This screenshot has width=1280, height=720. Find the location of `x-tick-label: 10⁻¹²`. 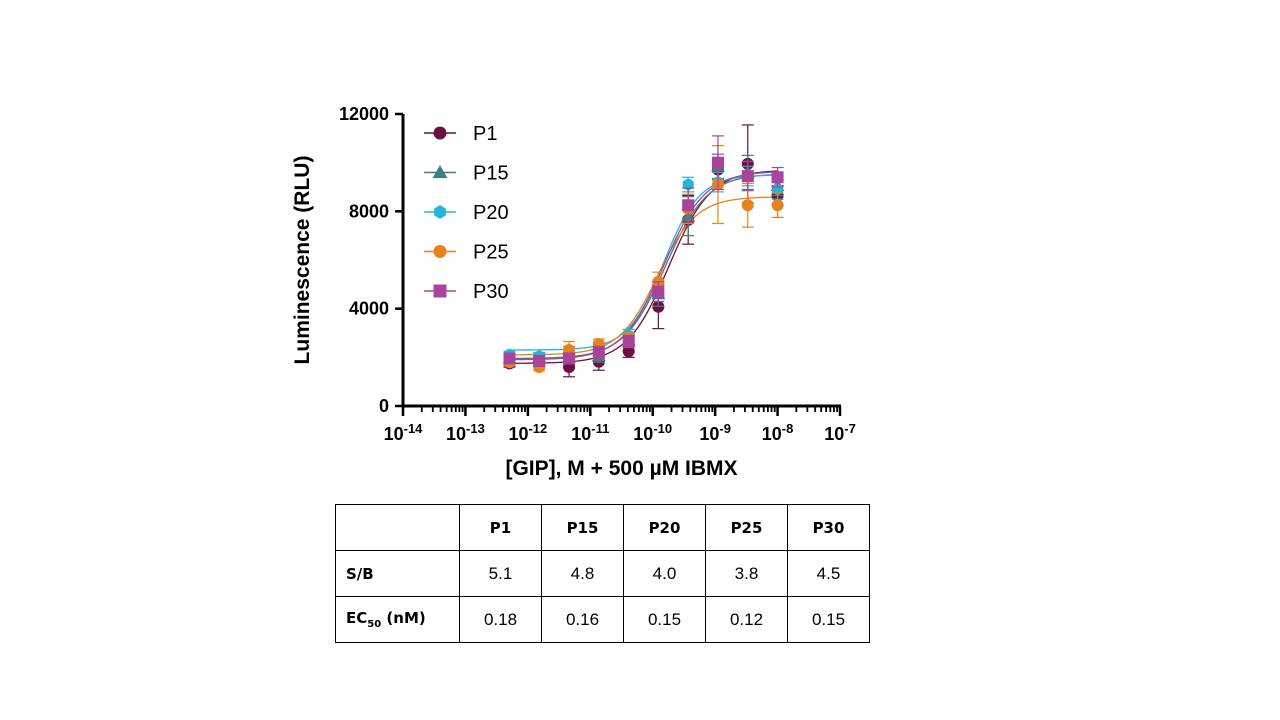

x-tick-label: 10⁻¹² is located at coordinates (527, 432).